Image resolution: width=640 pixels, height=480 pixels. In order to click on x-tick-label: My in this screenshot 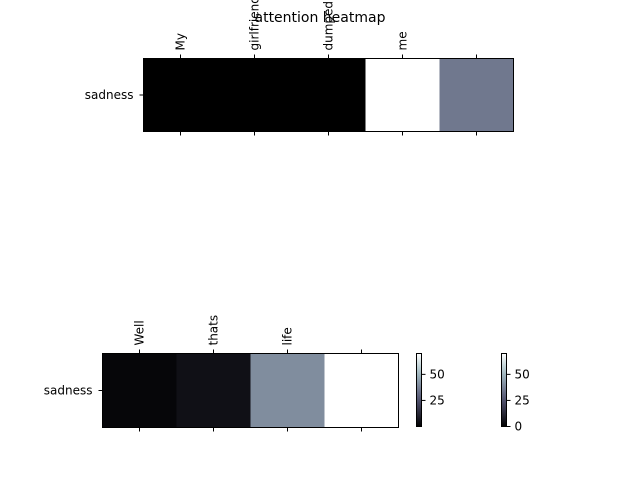, I will do `click(181, 41)`.